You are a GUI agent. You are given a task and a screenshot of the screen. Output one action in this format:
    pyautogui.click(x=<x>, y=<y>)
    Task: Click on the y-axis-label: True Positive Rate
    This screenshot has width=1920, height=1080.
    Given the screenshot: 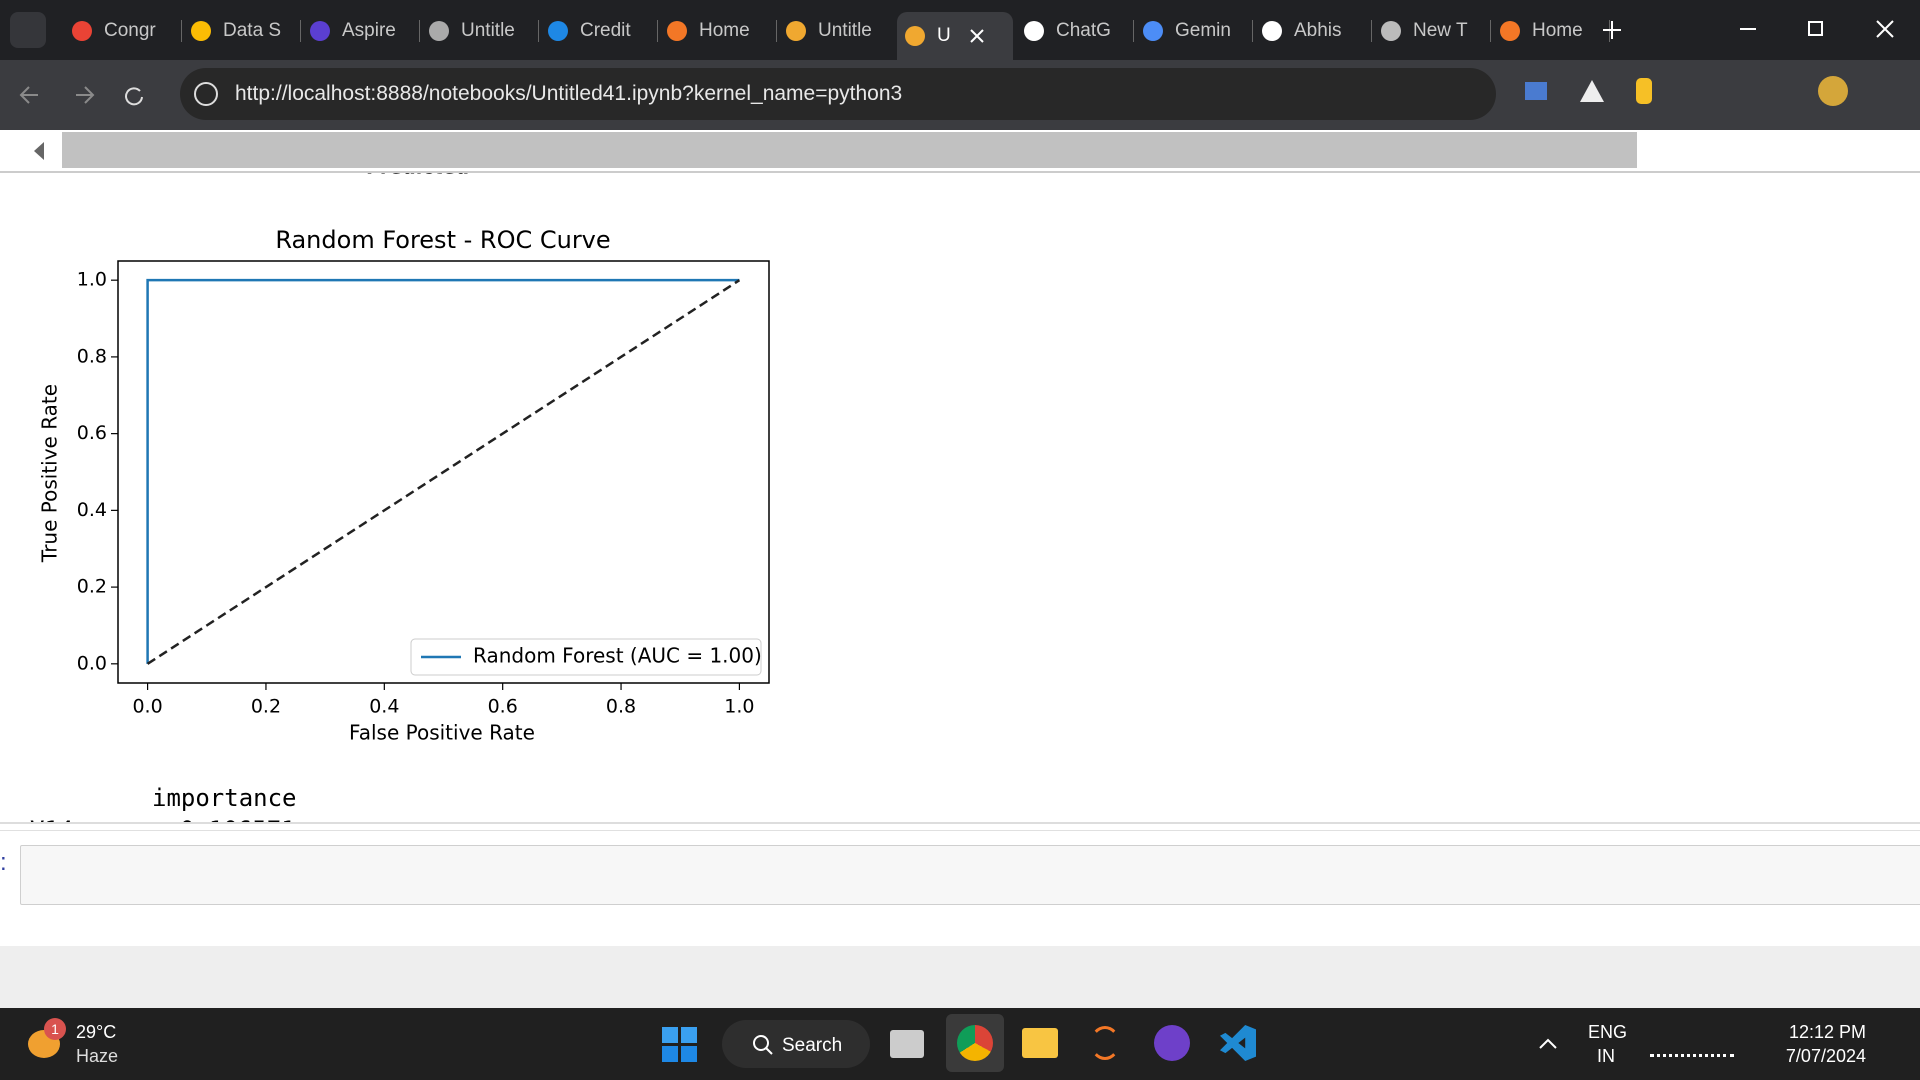 What is the action you would take?
    pyautogui.click(x=50, y=473)
    